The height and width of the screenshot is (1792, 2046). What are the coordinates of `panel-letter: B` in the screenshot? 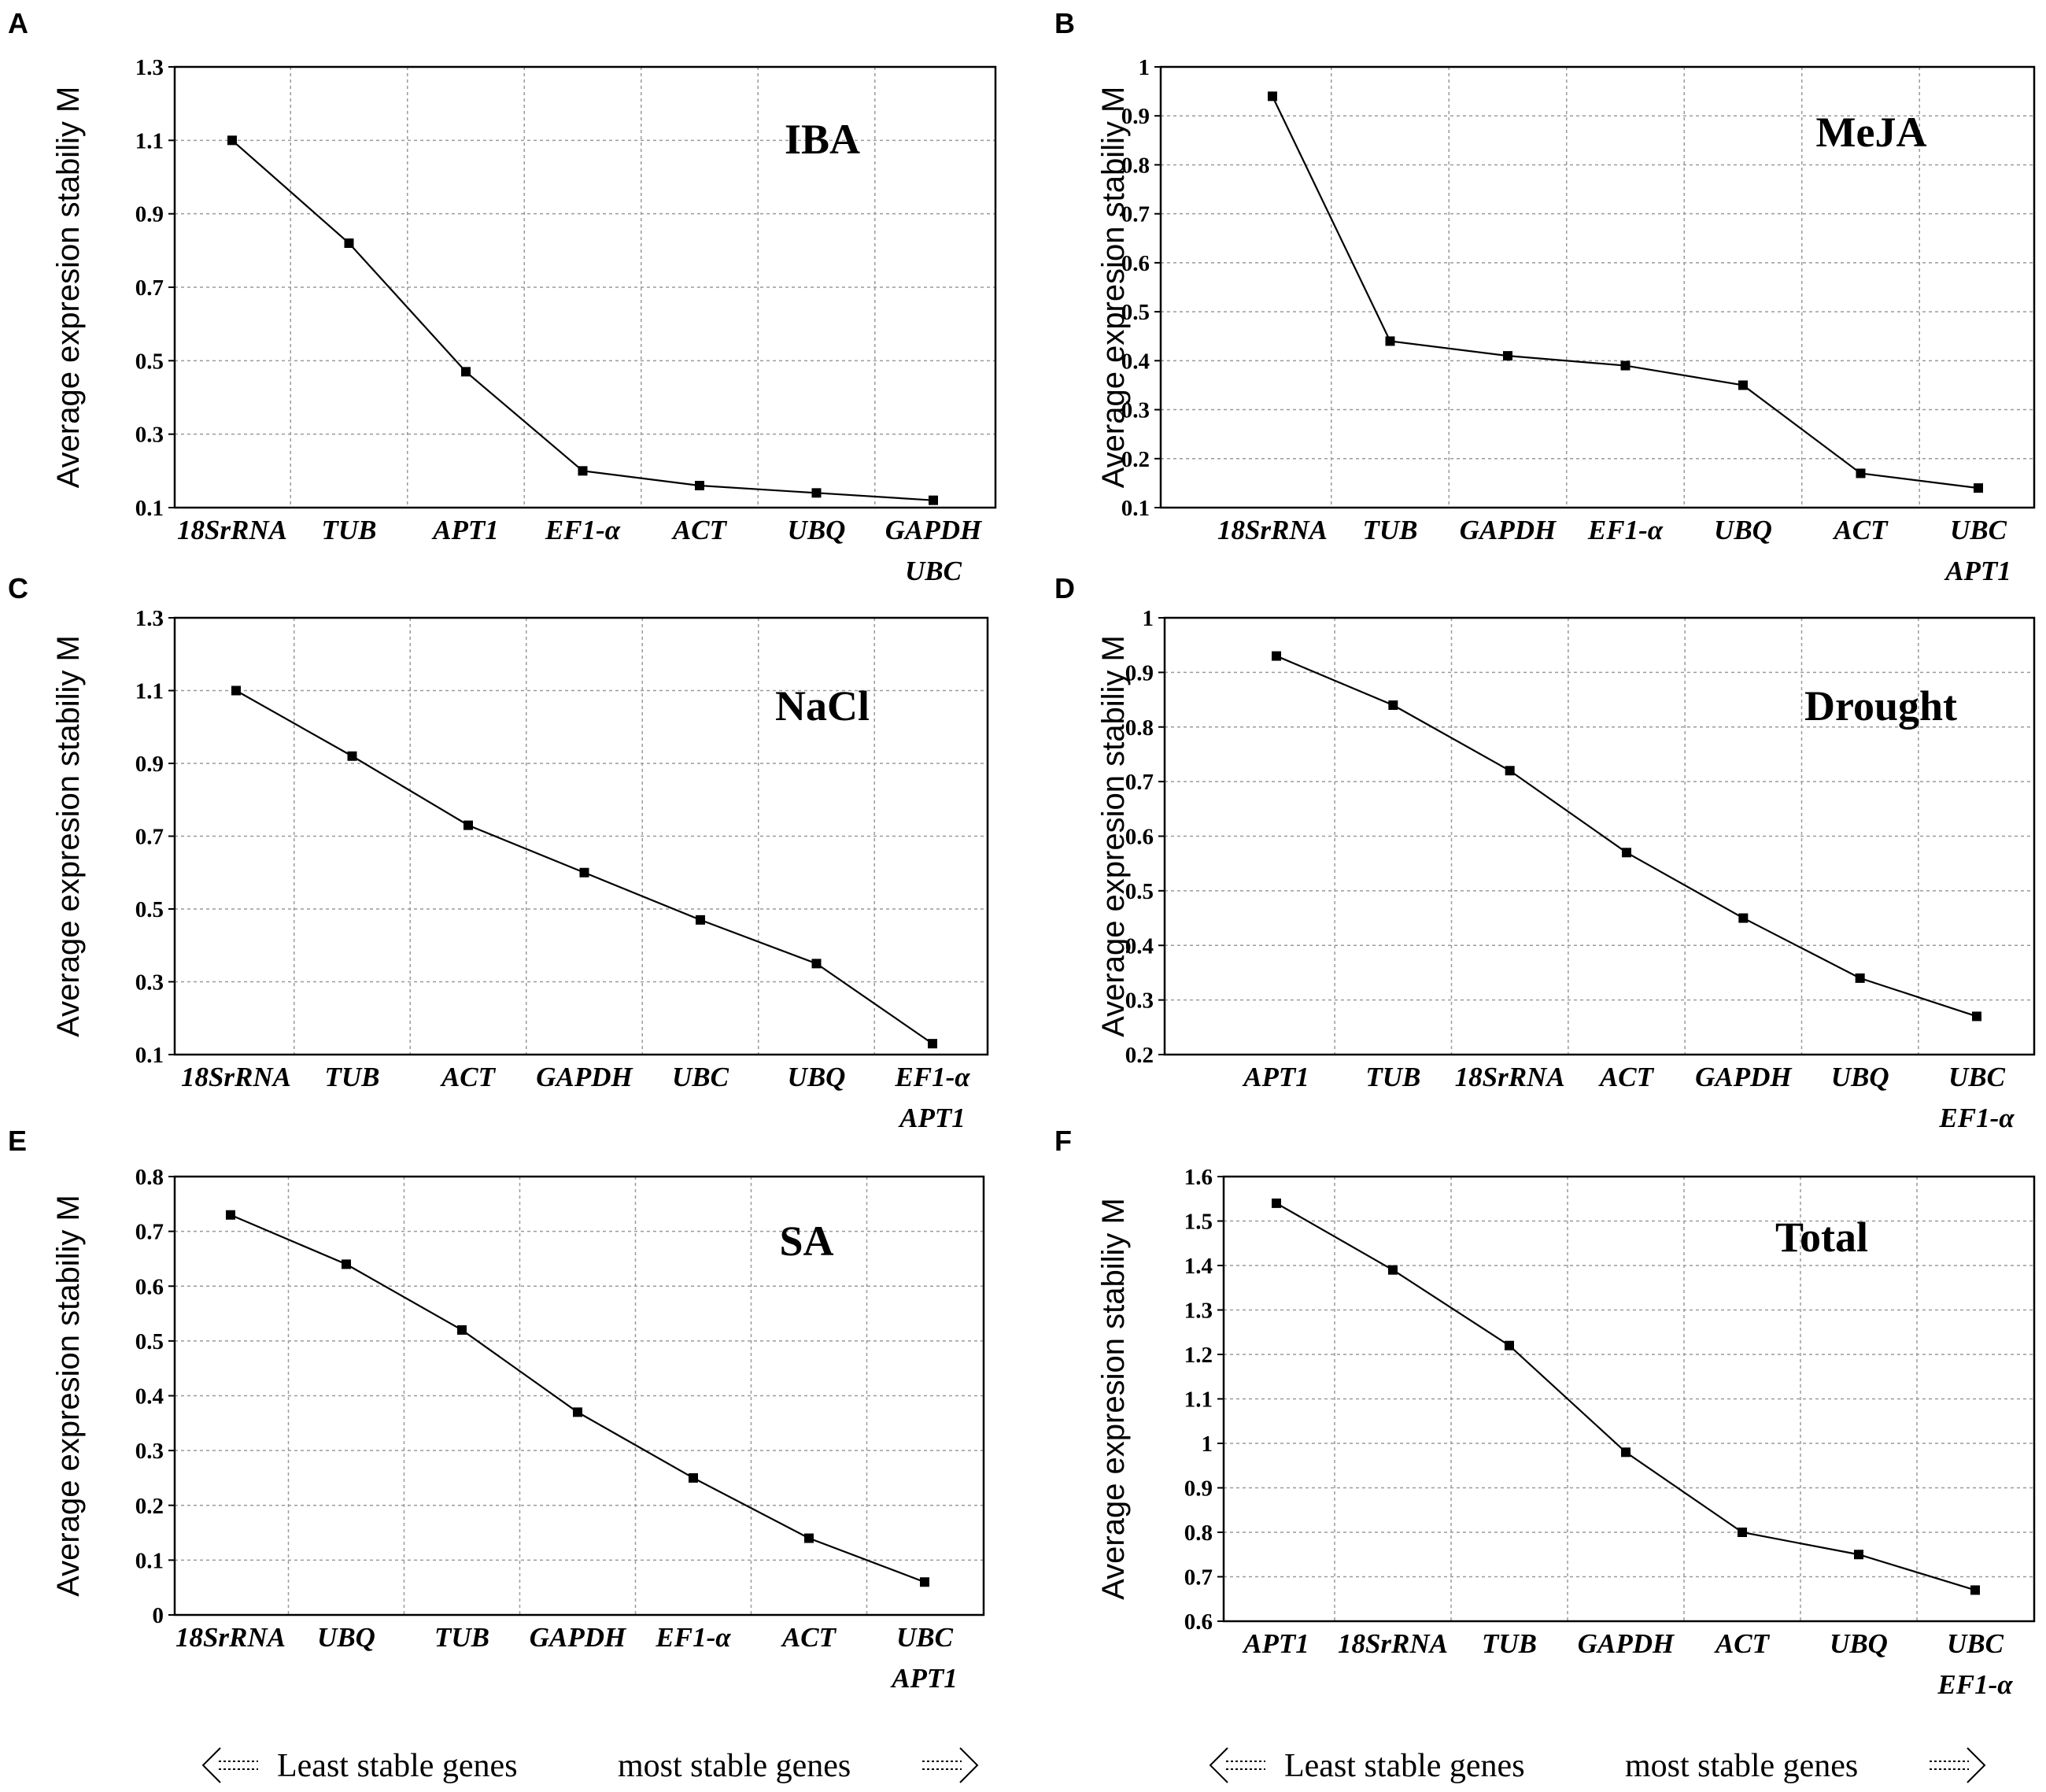 It's located at (1064, 23).